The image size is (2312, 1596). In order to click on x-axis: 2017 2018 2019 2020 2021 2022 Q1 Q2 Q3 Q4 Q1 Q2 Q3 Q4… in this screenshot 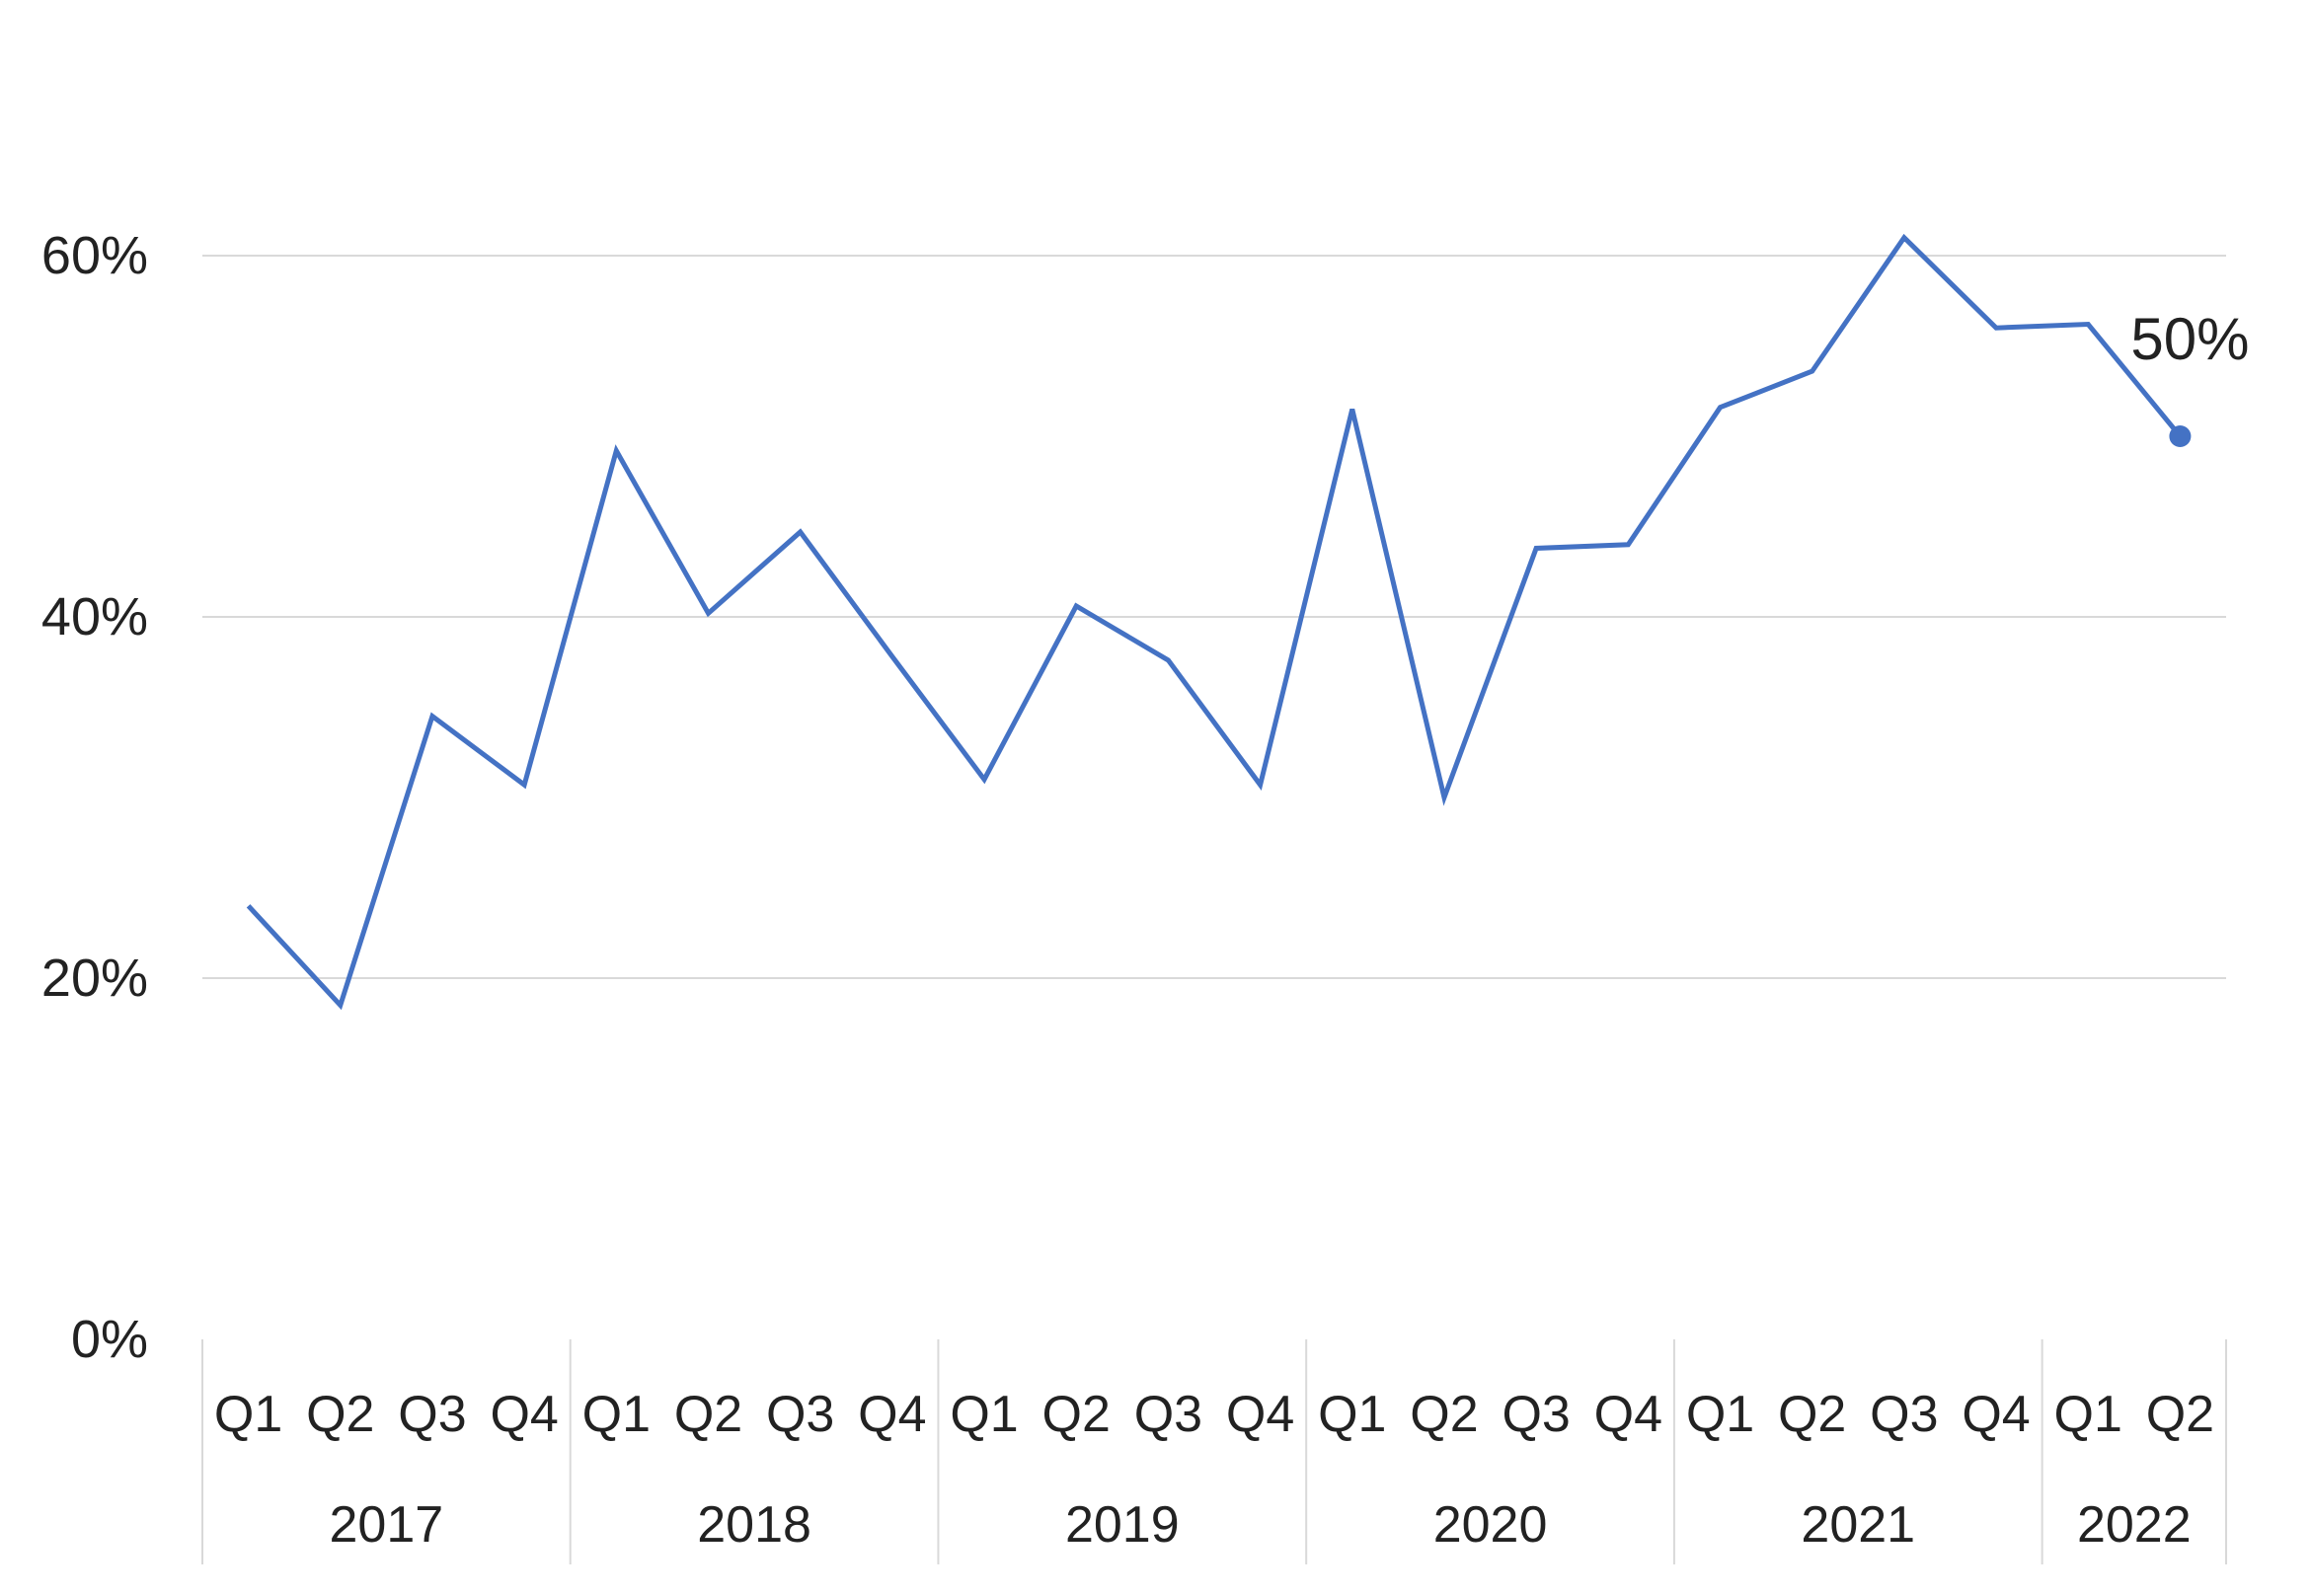, I will do `click(1214, 1451)`.